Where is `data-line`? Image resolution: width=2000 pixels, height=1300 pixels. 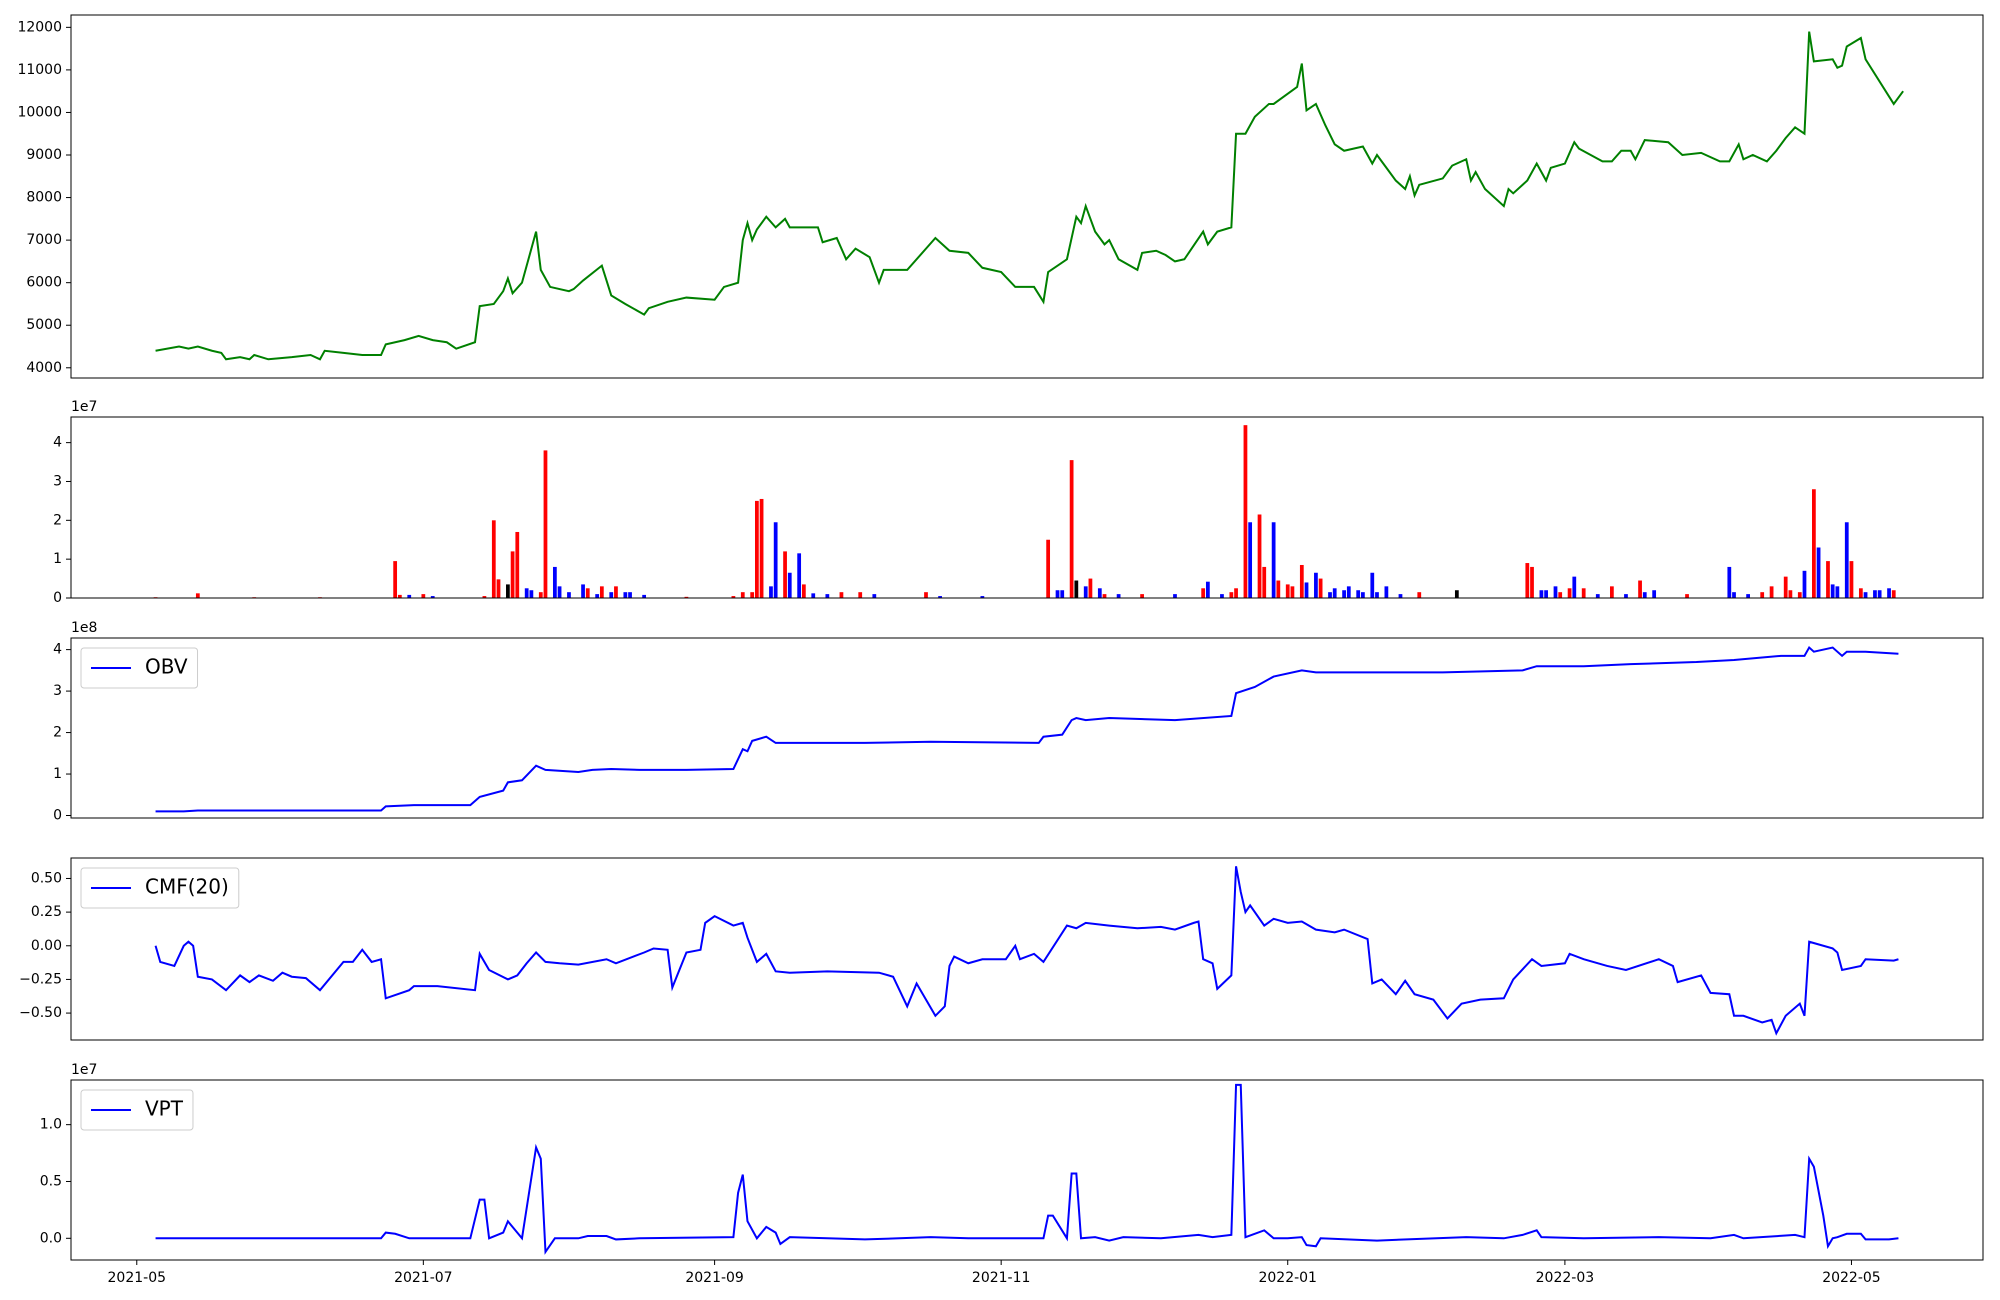
data-line is located at coordinates (1027, 729).